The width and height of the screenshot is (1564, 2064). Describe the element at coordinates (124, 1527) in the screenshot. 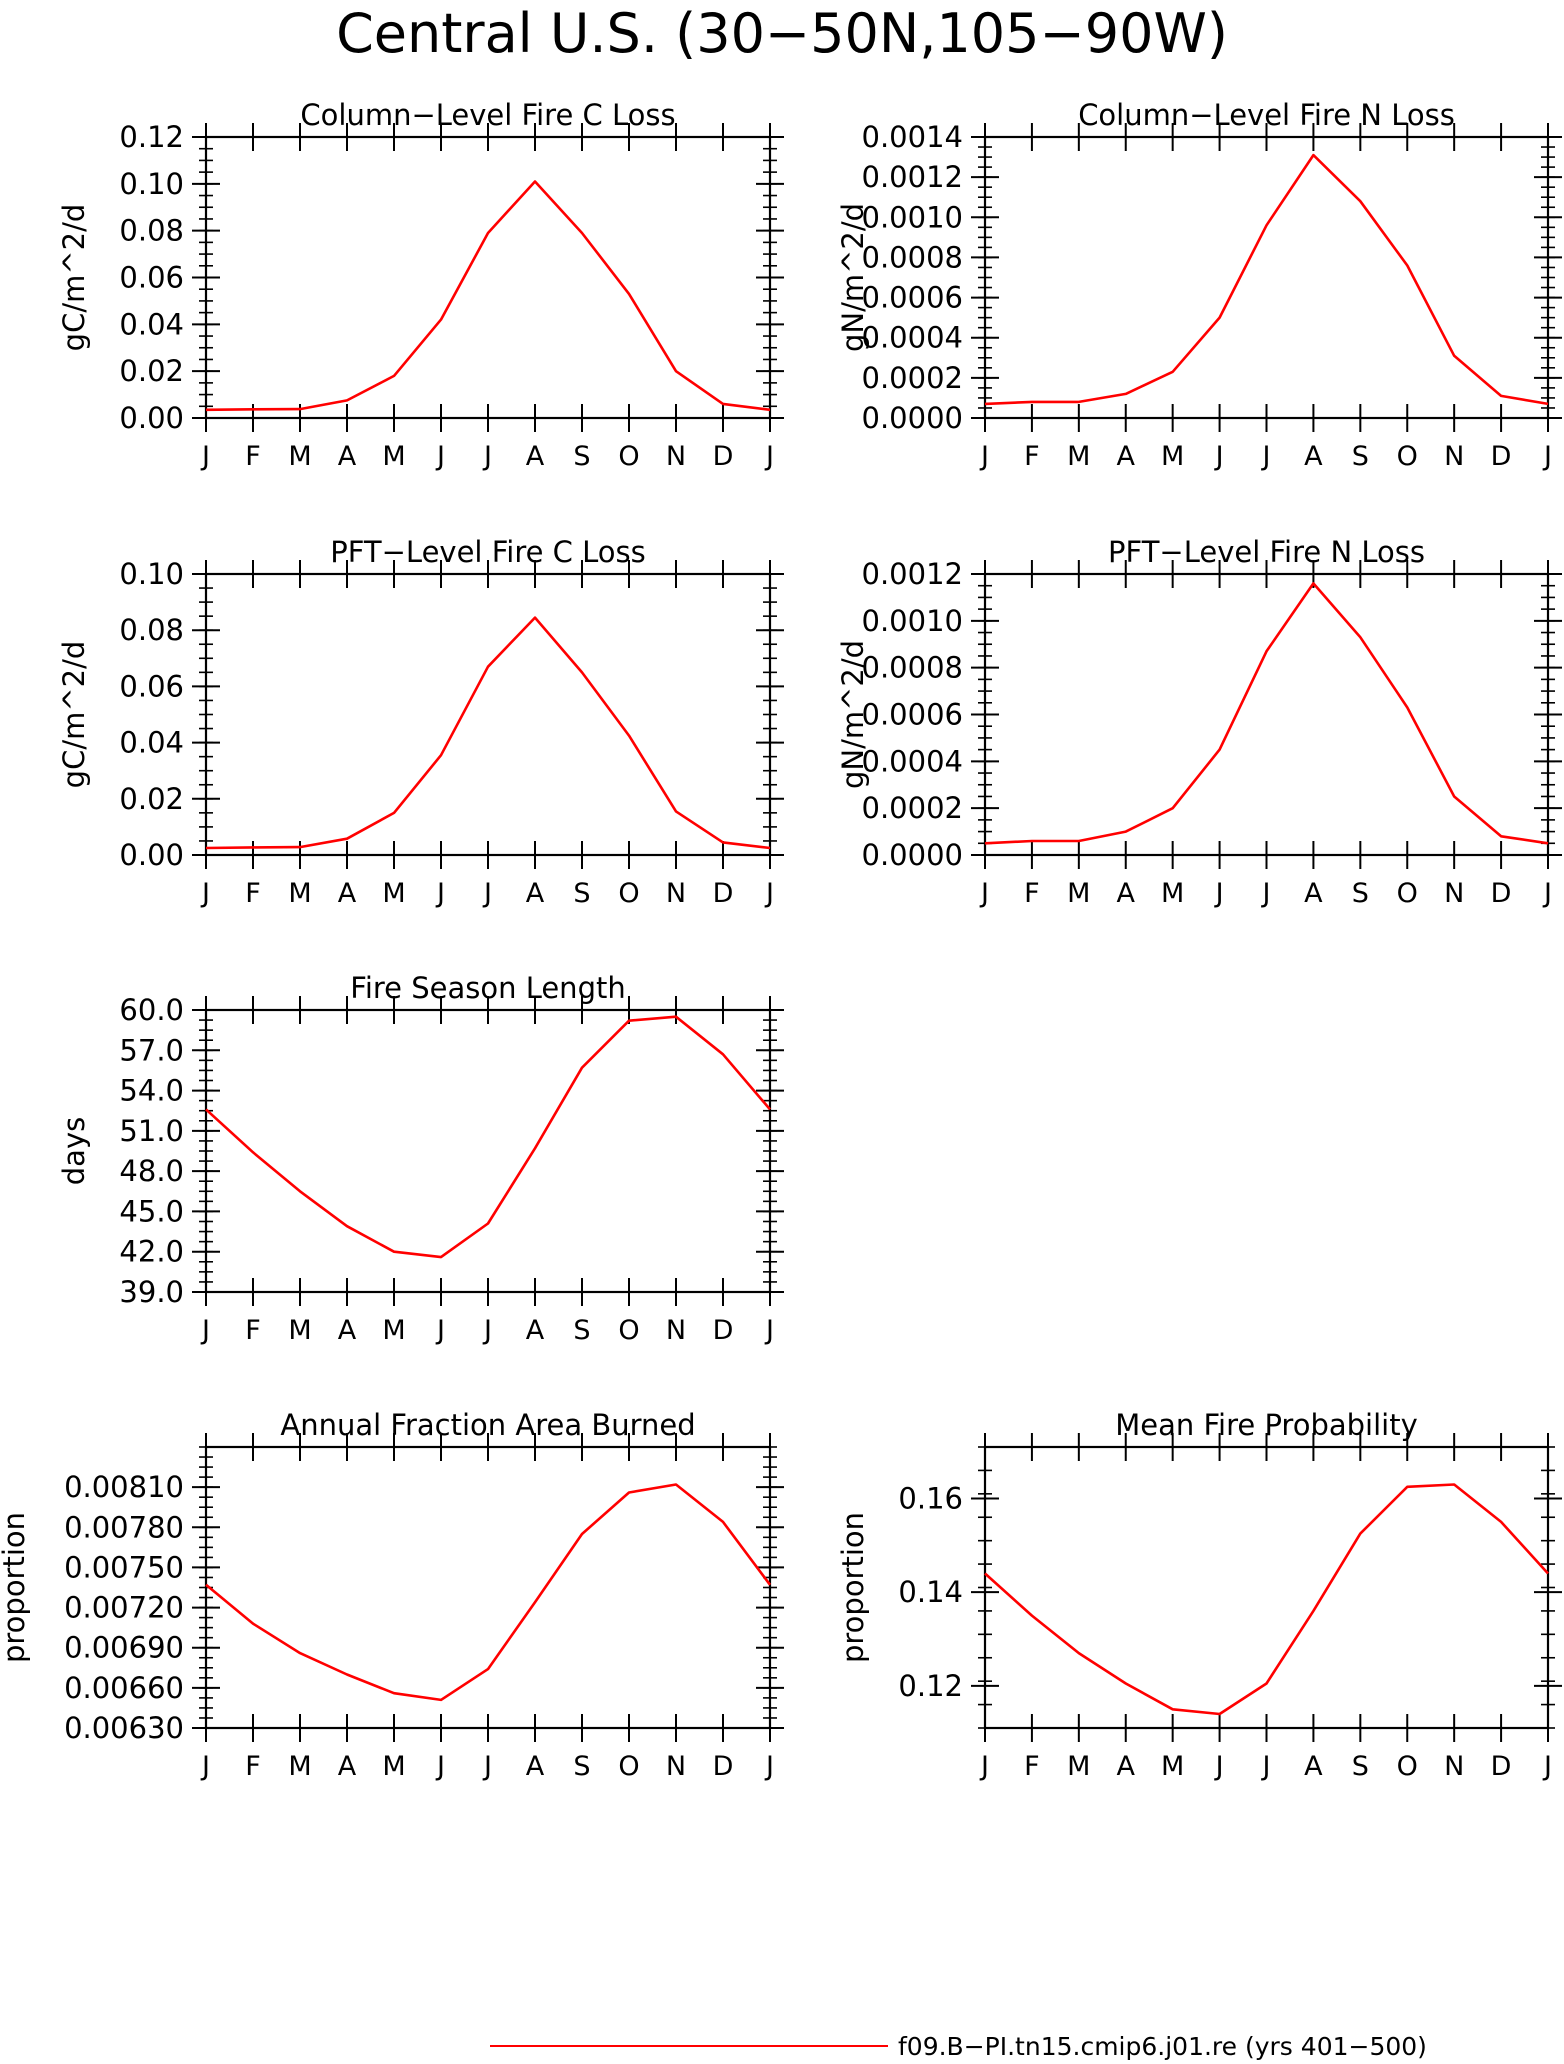

I see `y-tick-label: 0.00780` at that location.